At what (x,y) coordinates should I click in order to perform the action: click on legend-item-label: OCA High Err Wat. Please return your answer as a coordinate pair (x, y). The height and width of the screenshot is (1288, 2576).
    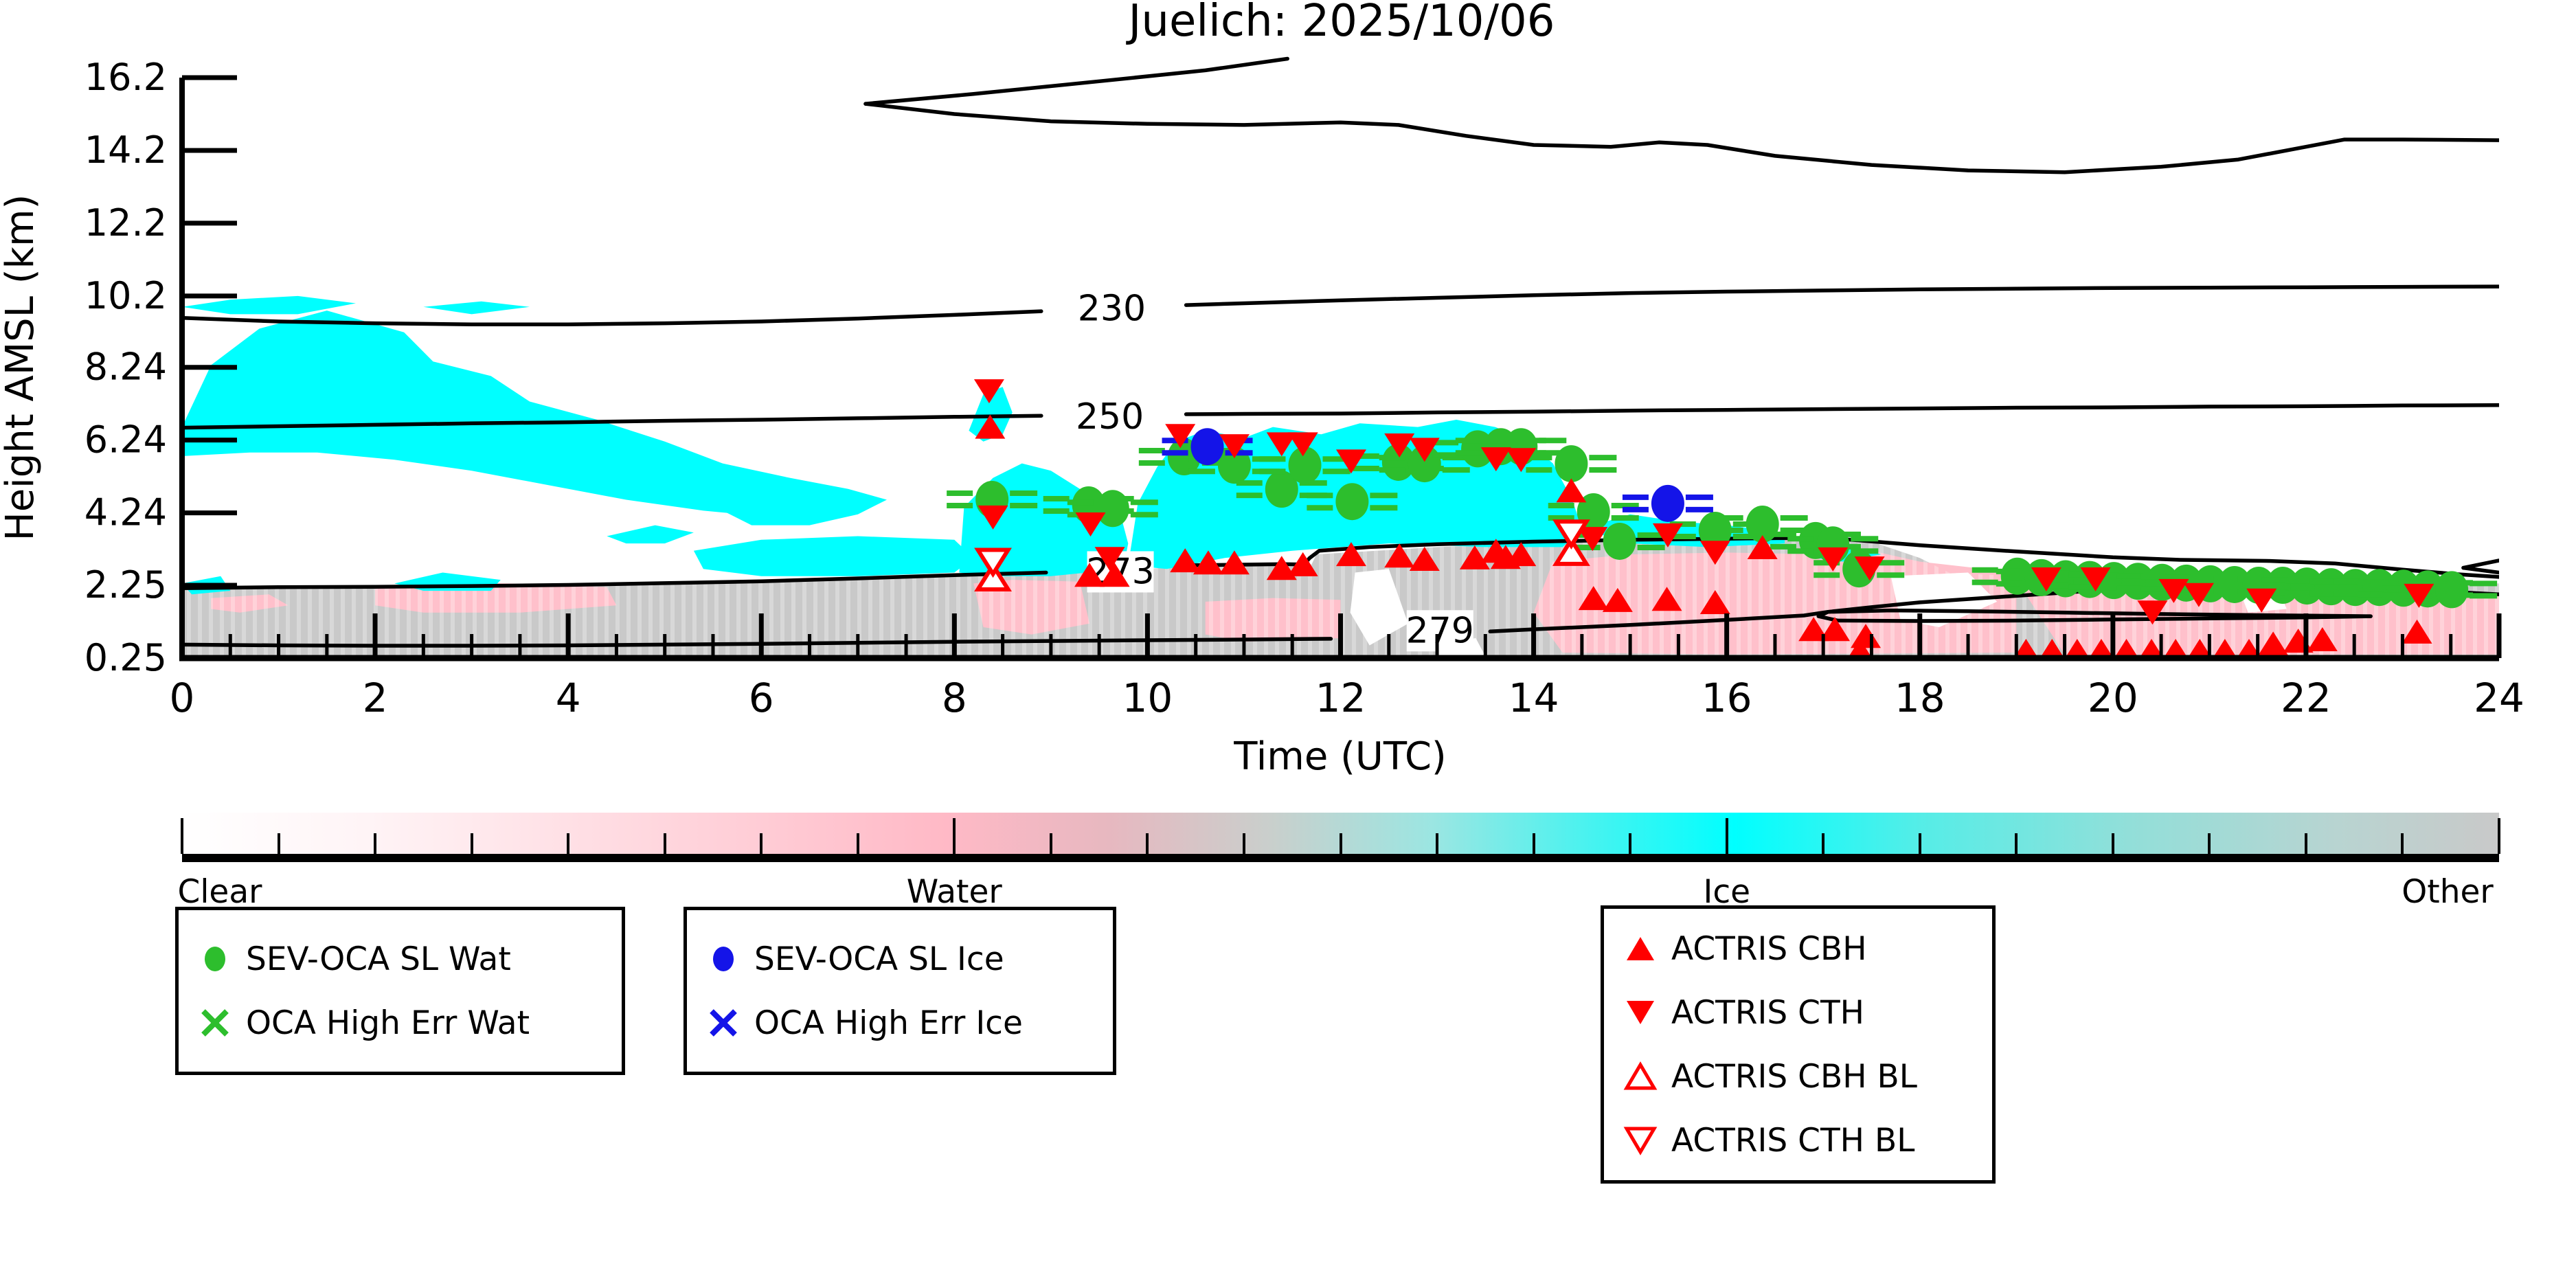
    Looking at the image, I should click on (388, 1023).